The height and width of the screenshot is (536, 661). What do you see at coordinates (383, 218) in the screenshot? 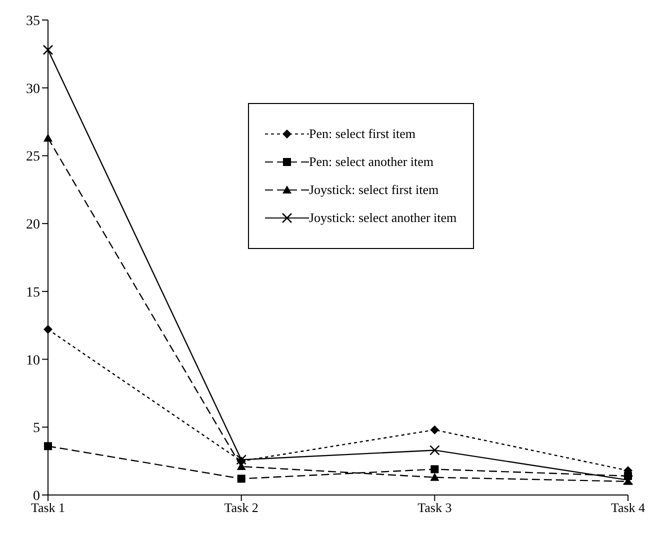
I see `legend-label: Joystick: select another item` at bounding box center [383, 218].